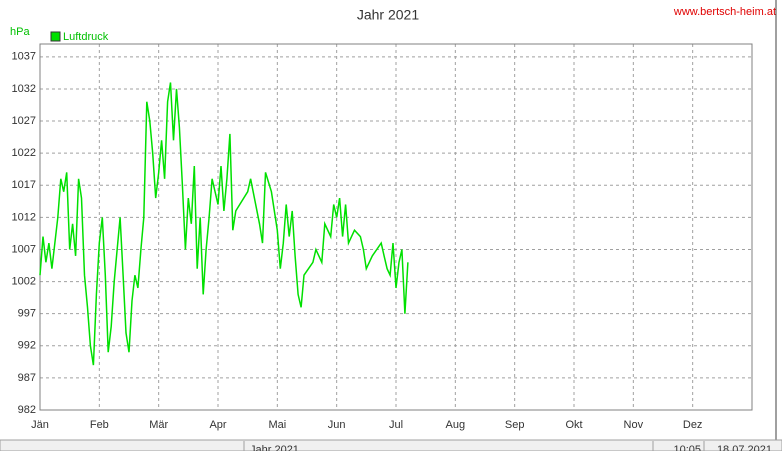 Image resolution: width=782 pixels, height=451 pixels. I want to click on x-tick-label: Okt, so click(573, 425).